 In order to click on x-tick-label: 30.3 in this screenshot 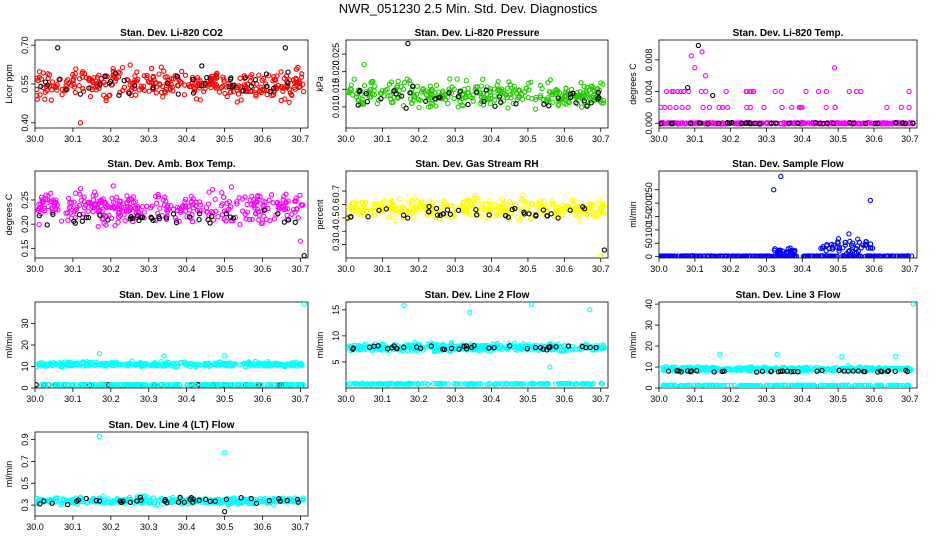, I will do `click(149, 527)`.